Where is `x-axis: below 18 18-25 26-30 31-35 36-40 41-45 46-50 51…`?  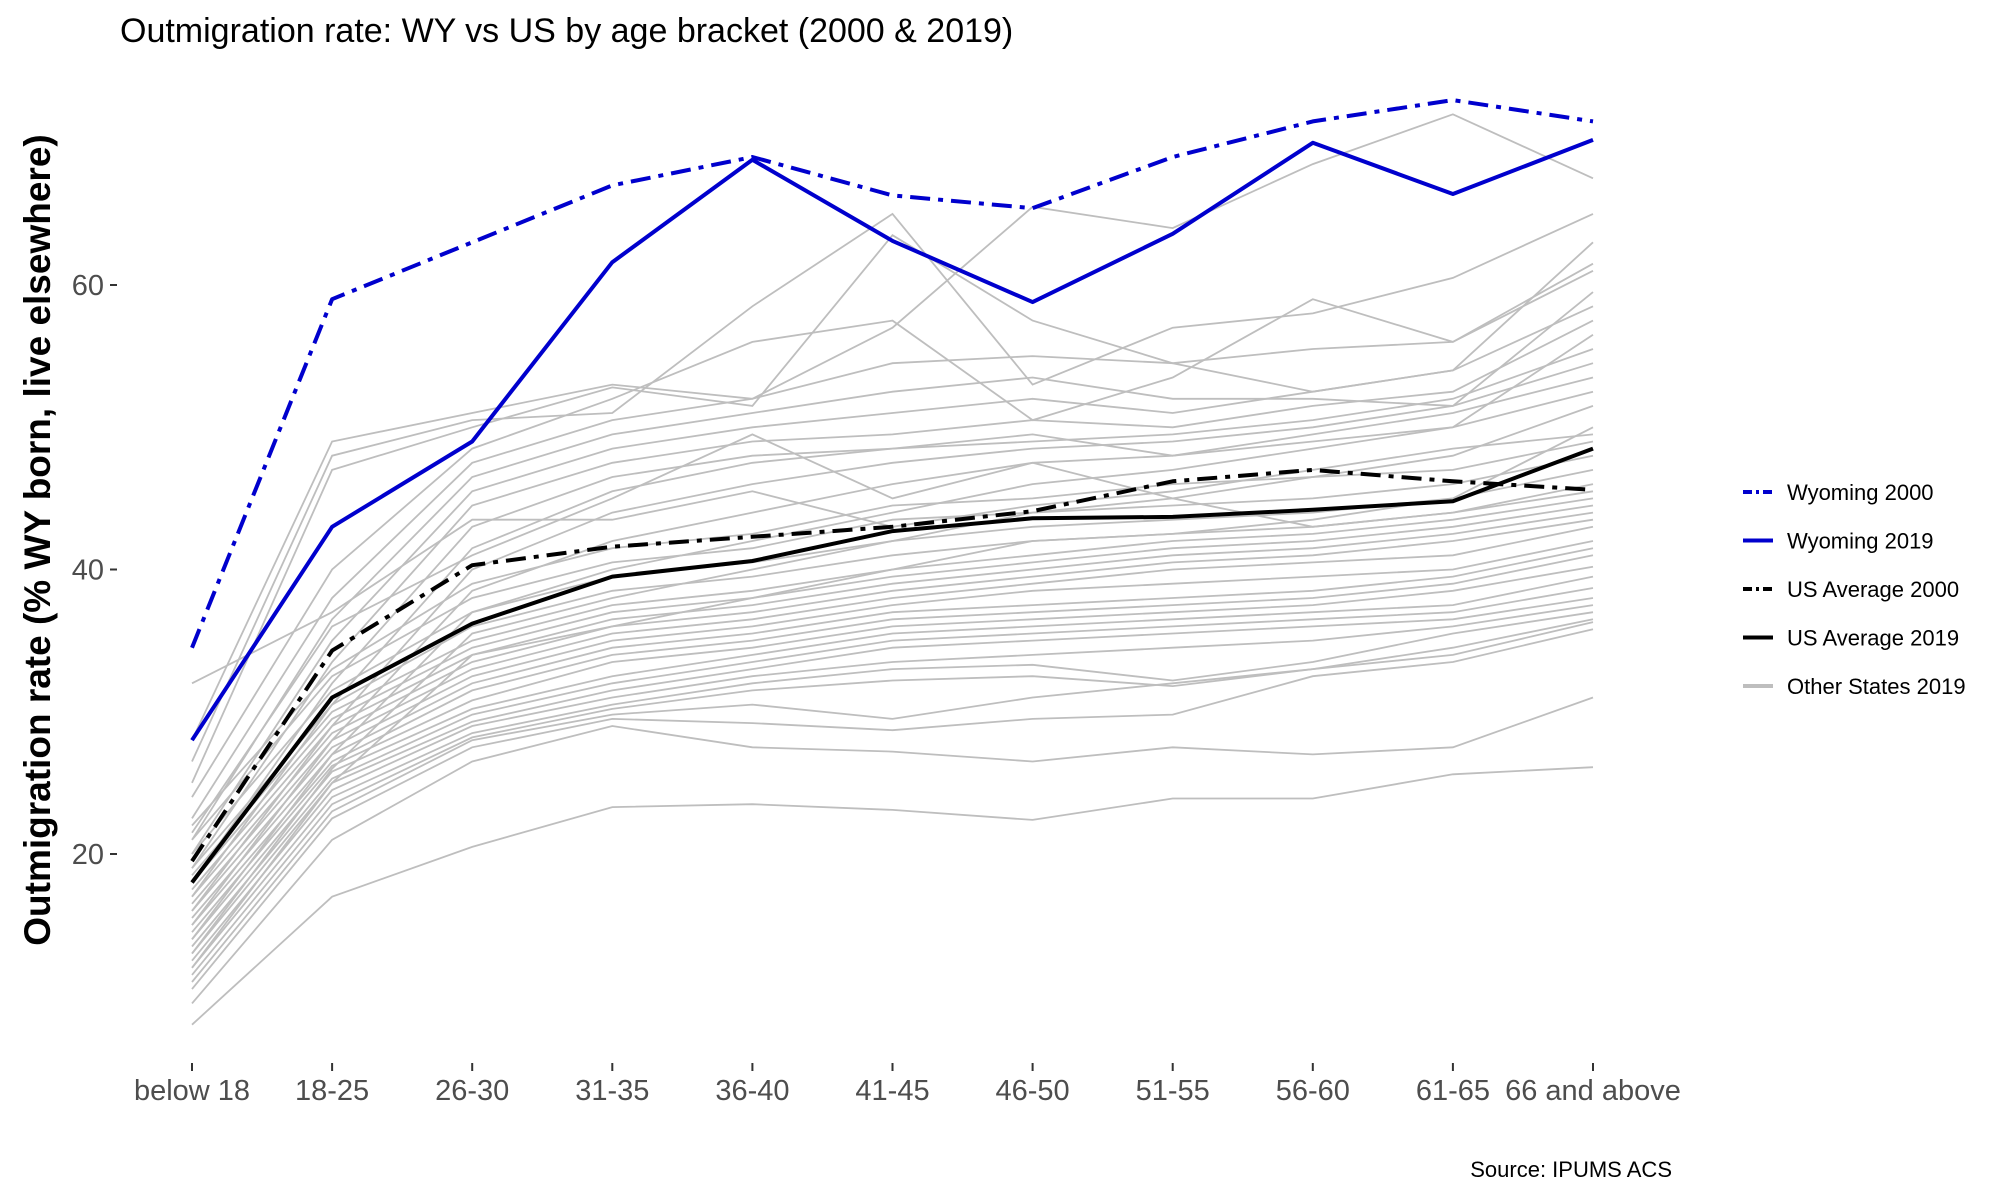
x-axis: below 18 18-25 26-30 31-35 36-40 41-45 46-50 51… is located at coordinates (907, 1085).